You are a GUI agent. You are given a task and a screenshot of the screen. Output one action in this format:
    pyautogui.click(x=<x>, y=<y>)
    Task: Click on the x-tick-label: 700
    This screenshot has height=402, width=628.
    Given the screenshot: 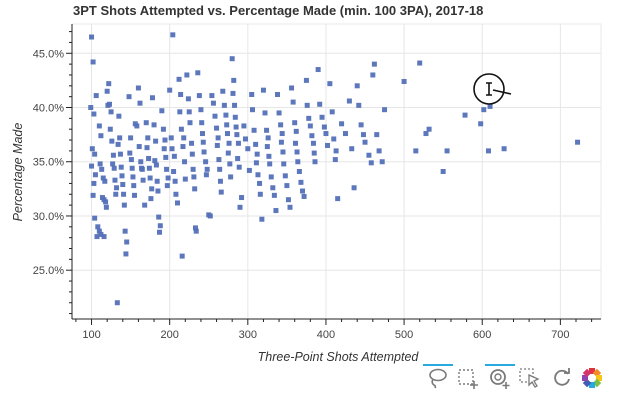 What is the action you would take?
    pyautogui.click(x=560, y=335)
    